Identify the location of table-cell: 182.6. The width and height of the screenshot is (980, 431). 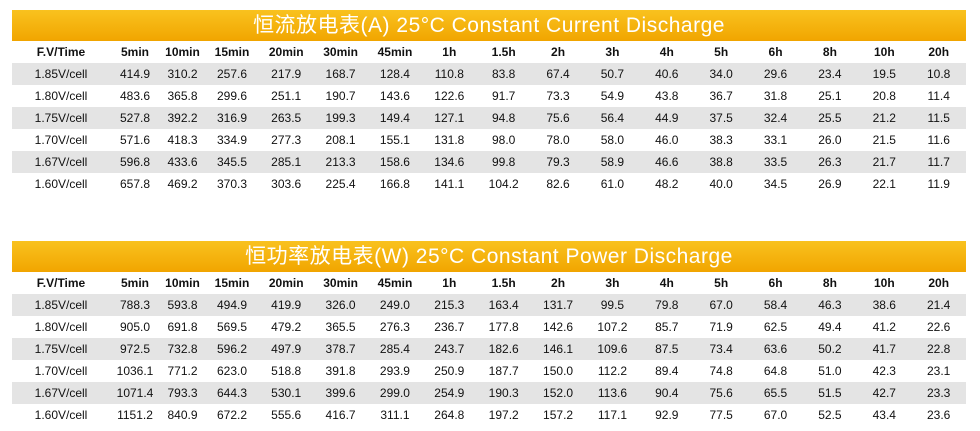
(503, 349).